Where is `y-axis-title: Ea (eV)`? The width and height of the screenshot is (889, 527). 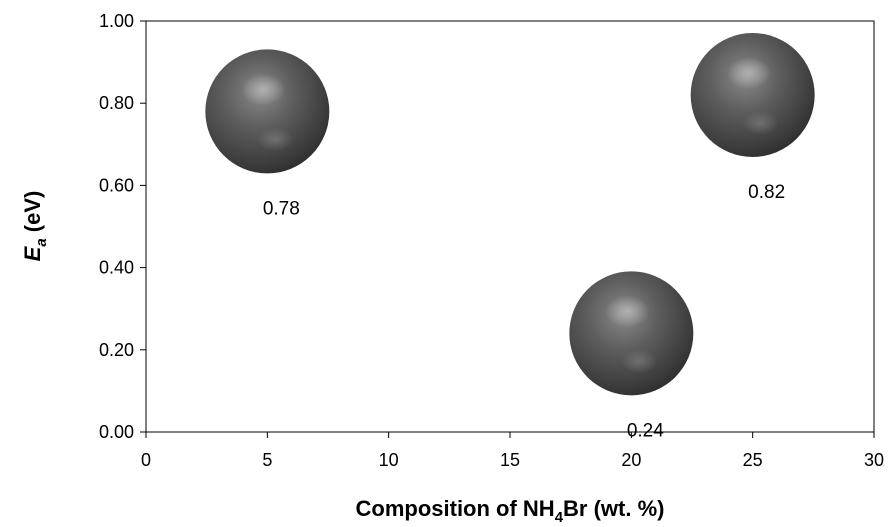
y-axis-title: Ea (eV) is located at coordinates (35, 226).